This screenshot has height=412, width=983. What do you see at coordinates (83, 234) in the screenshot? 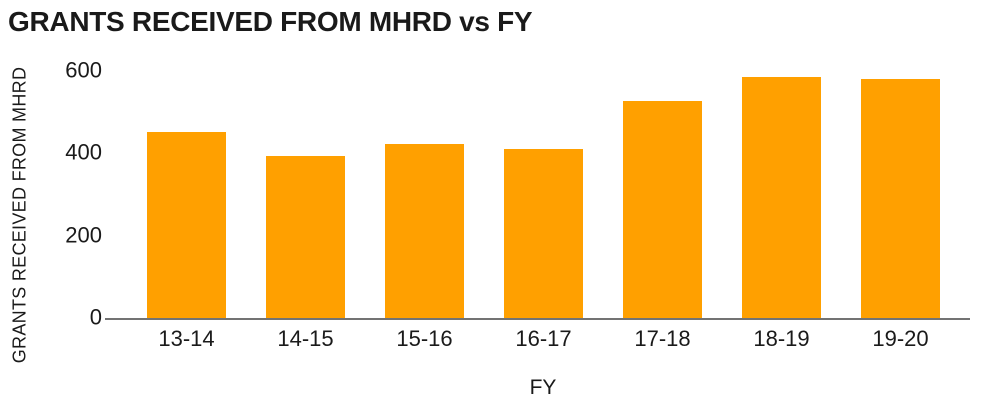
I see `y-tick-label: 200` at bounding box center [83, 234].